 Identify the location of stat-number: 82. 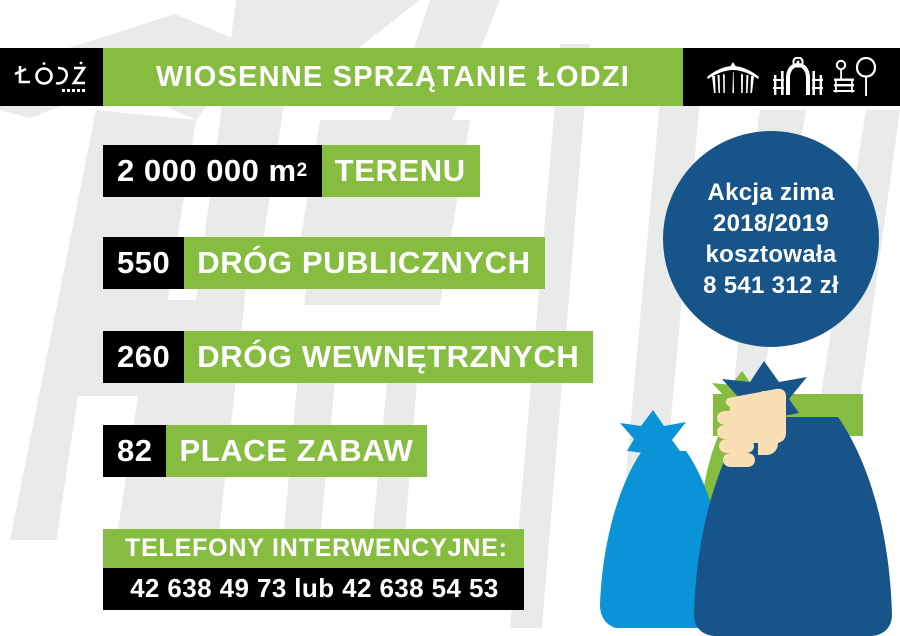
(135, 451).